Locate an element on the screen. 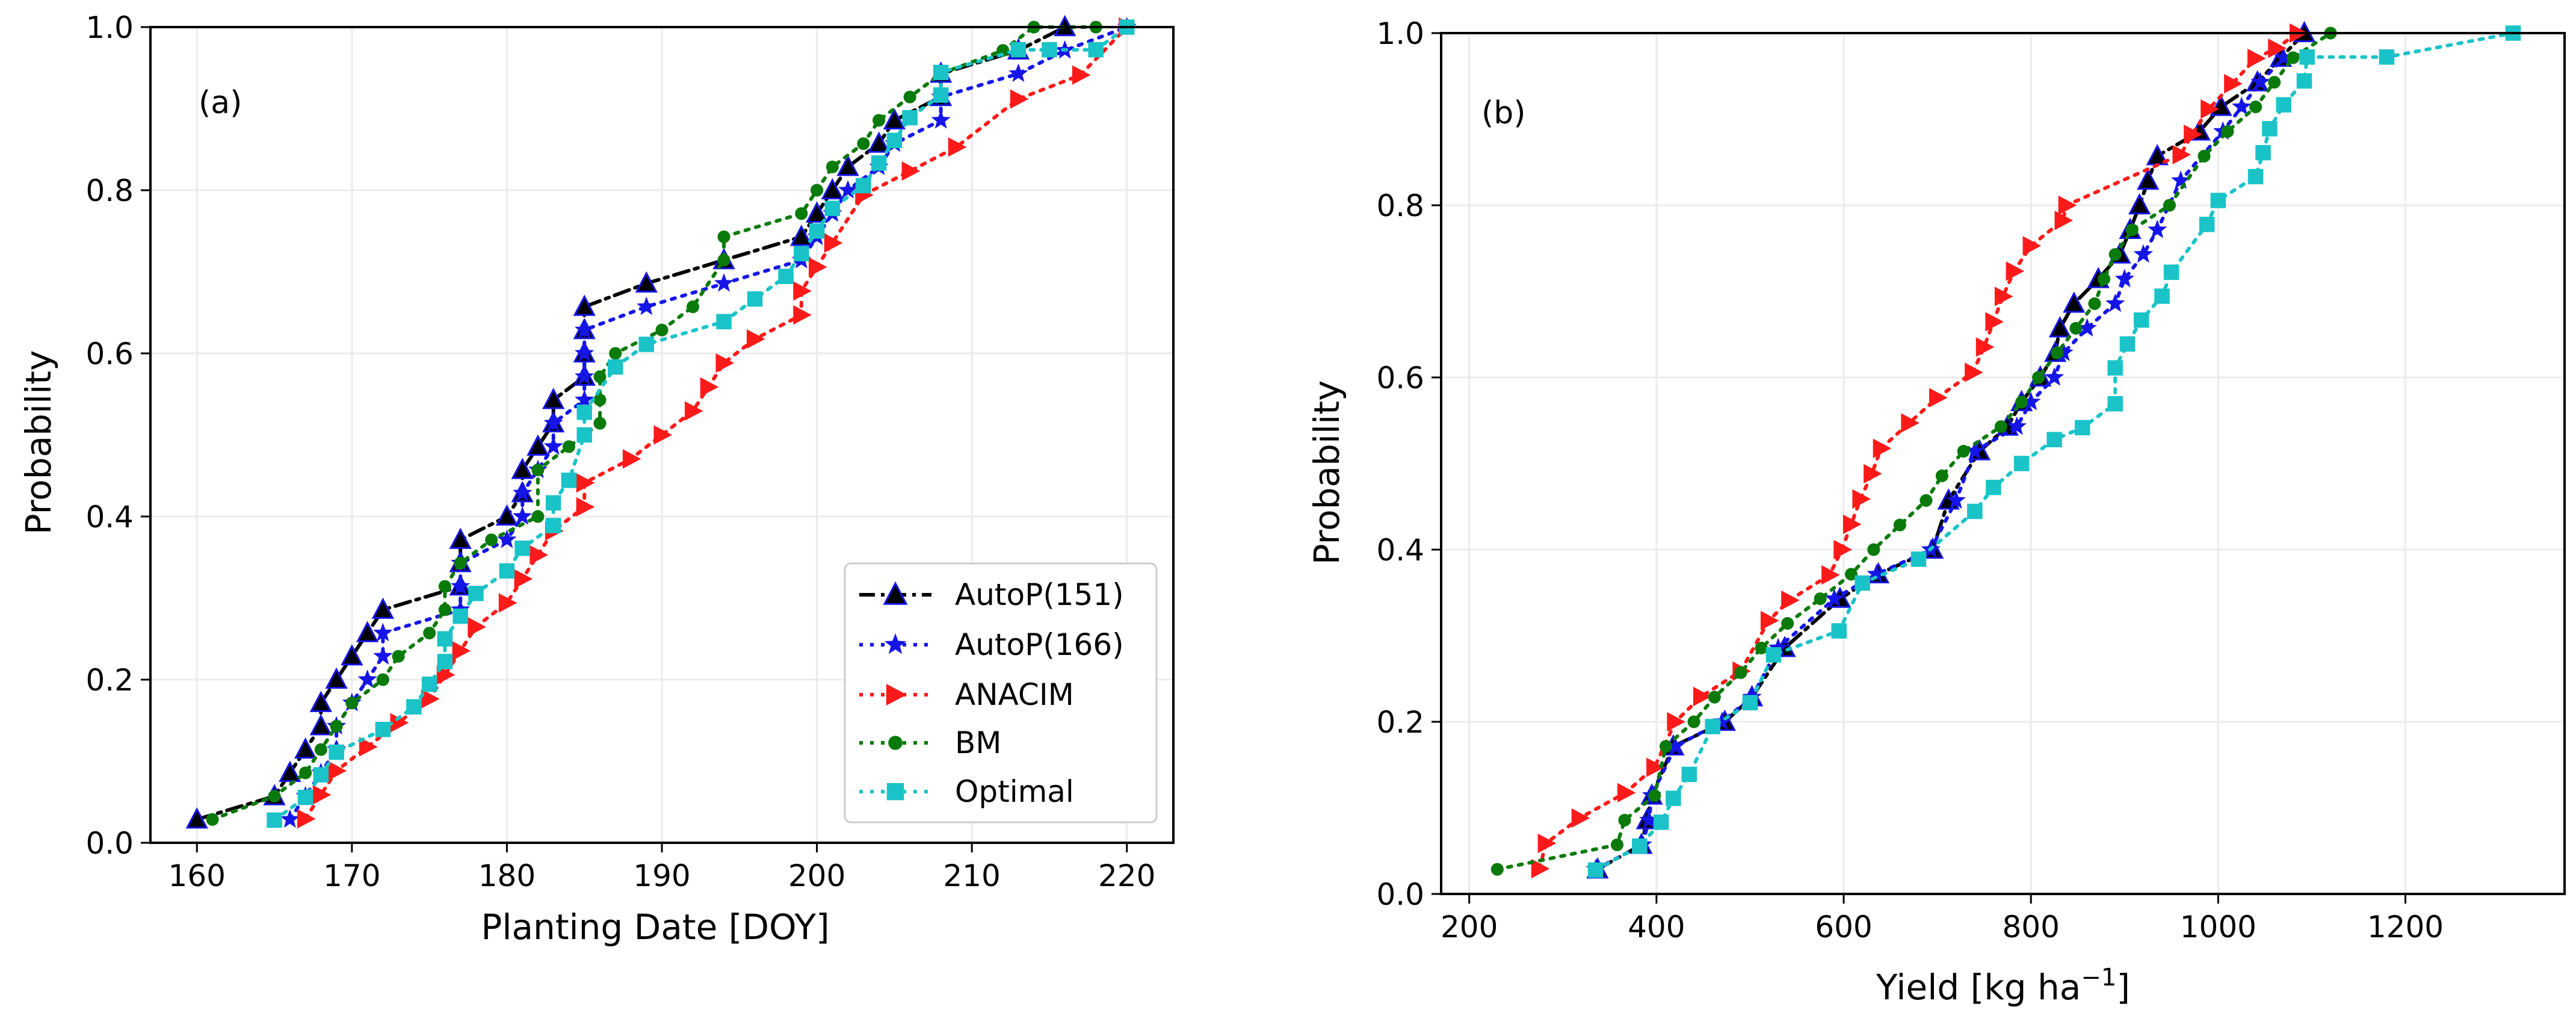 Image resolution: width=2576 pixels, height=1030 pixels. x-tick-label: 210 is located at coordinates (971, 875).